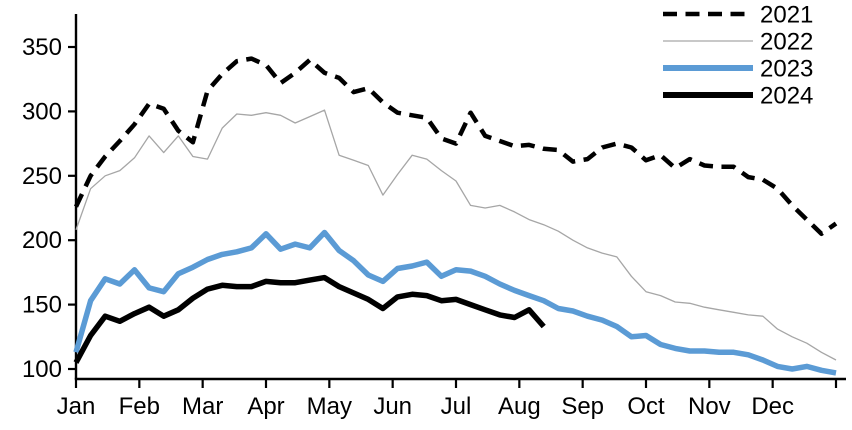 The height and width of the screenshot is (430, 852). What do you see at coordinates (519, 406) in the screenshot?
I see `x-tick-label-Aug: Aug` at bounding box center [519, 406].